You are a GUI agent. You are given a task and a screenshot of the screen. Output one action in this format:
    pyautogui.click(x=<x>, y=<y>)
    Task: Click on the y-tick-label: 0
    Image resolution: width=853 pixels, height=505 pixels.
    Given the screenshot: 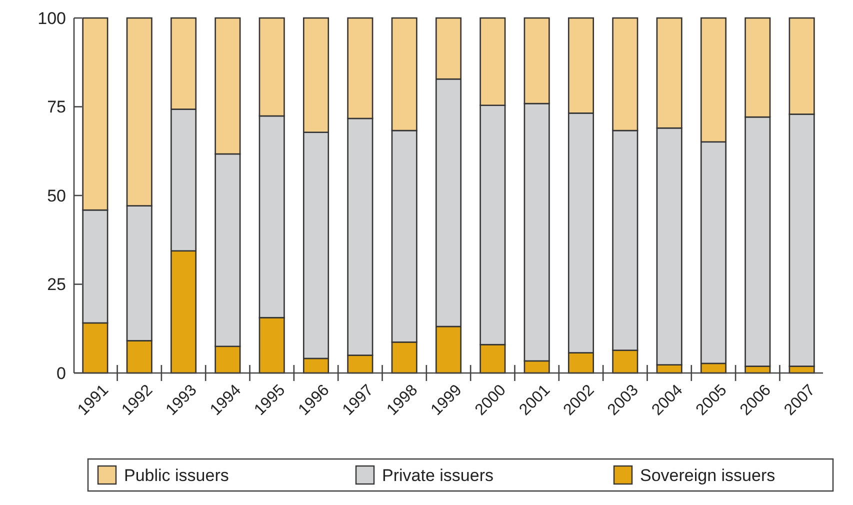 What is the action you would take?
    pyautogui.click(x=61, y=373)
    